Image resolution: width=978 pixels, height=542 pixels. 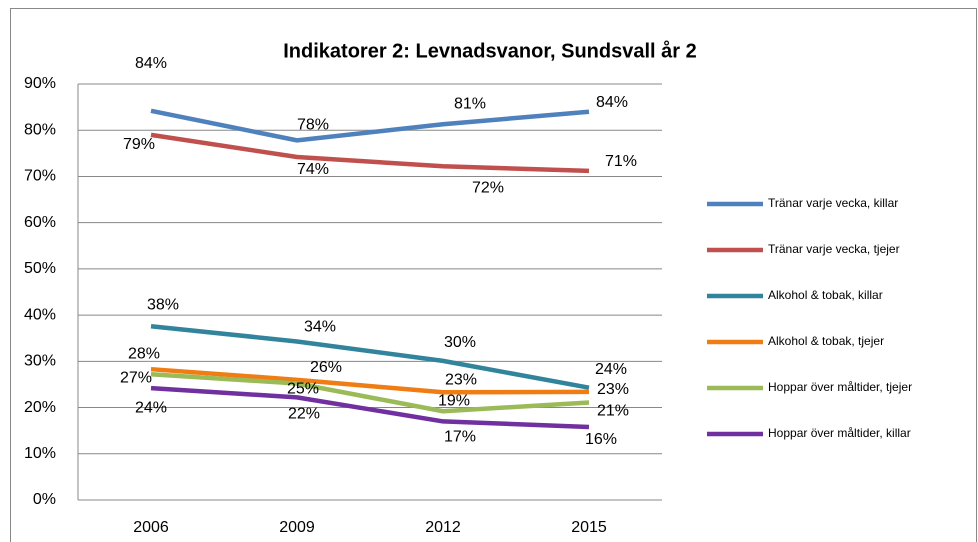 What do you see at coordinates (460, 437) in the screenshot?
I see `data-label: 17%` at bounding box center [460, 437].